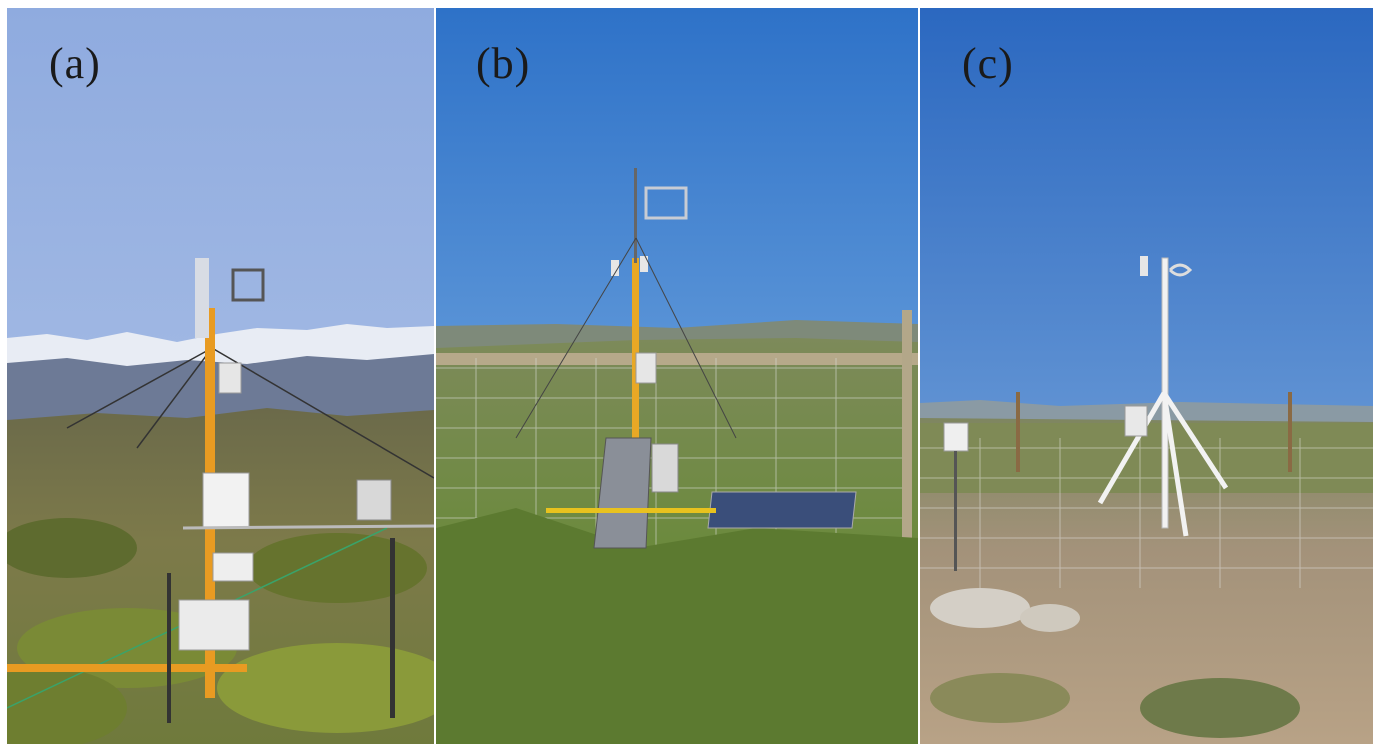 The width and height of the screenshot is (1374, 744). Describe the element at coordinates (677, 626) in the screenshot. I see `foreground-grass` at that location.